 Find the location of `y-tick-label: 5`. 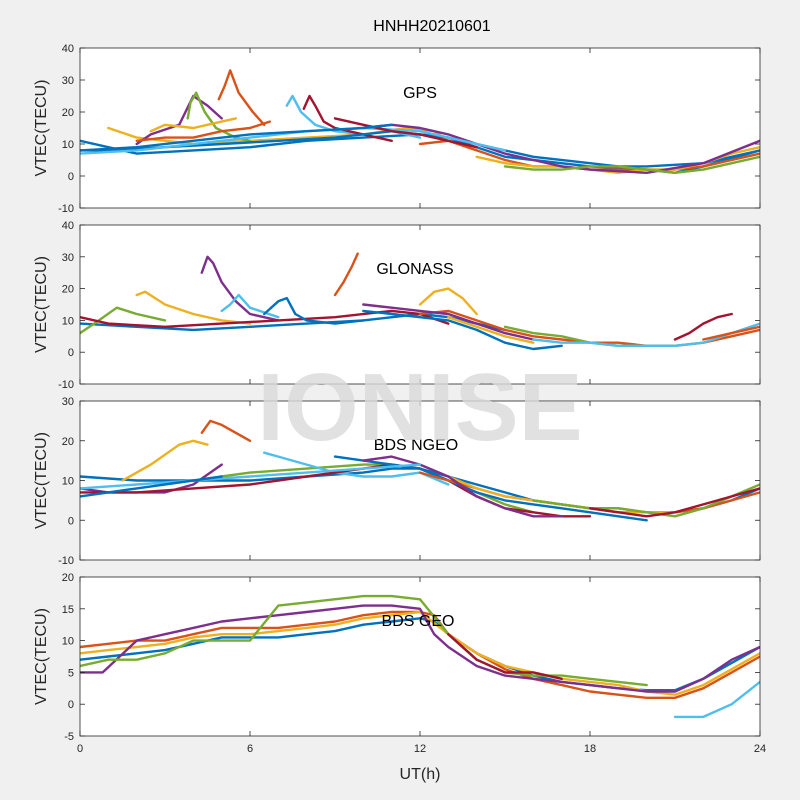

y-tick-label: 5 is located at coordinates (71, 673).